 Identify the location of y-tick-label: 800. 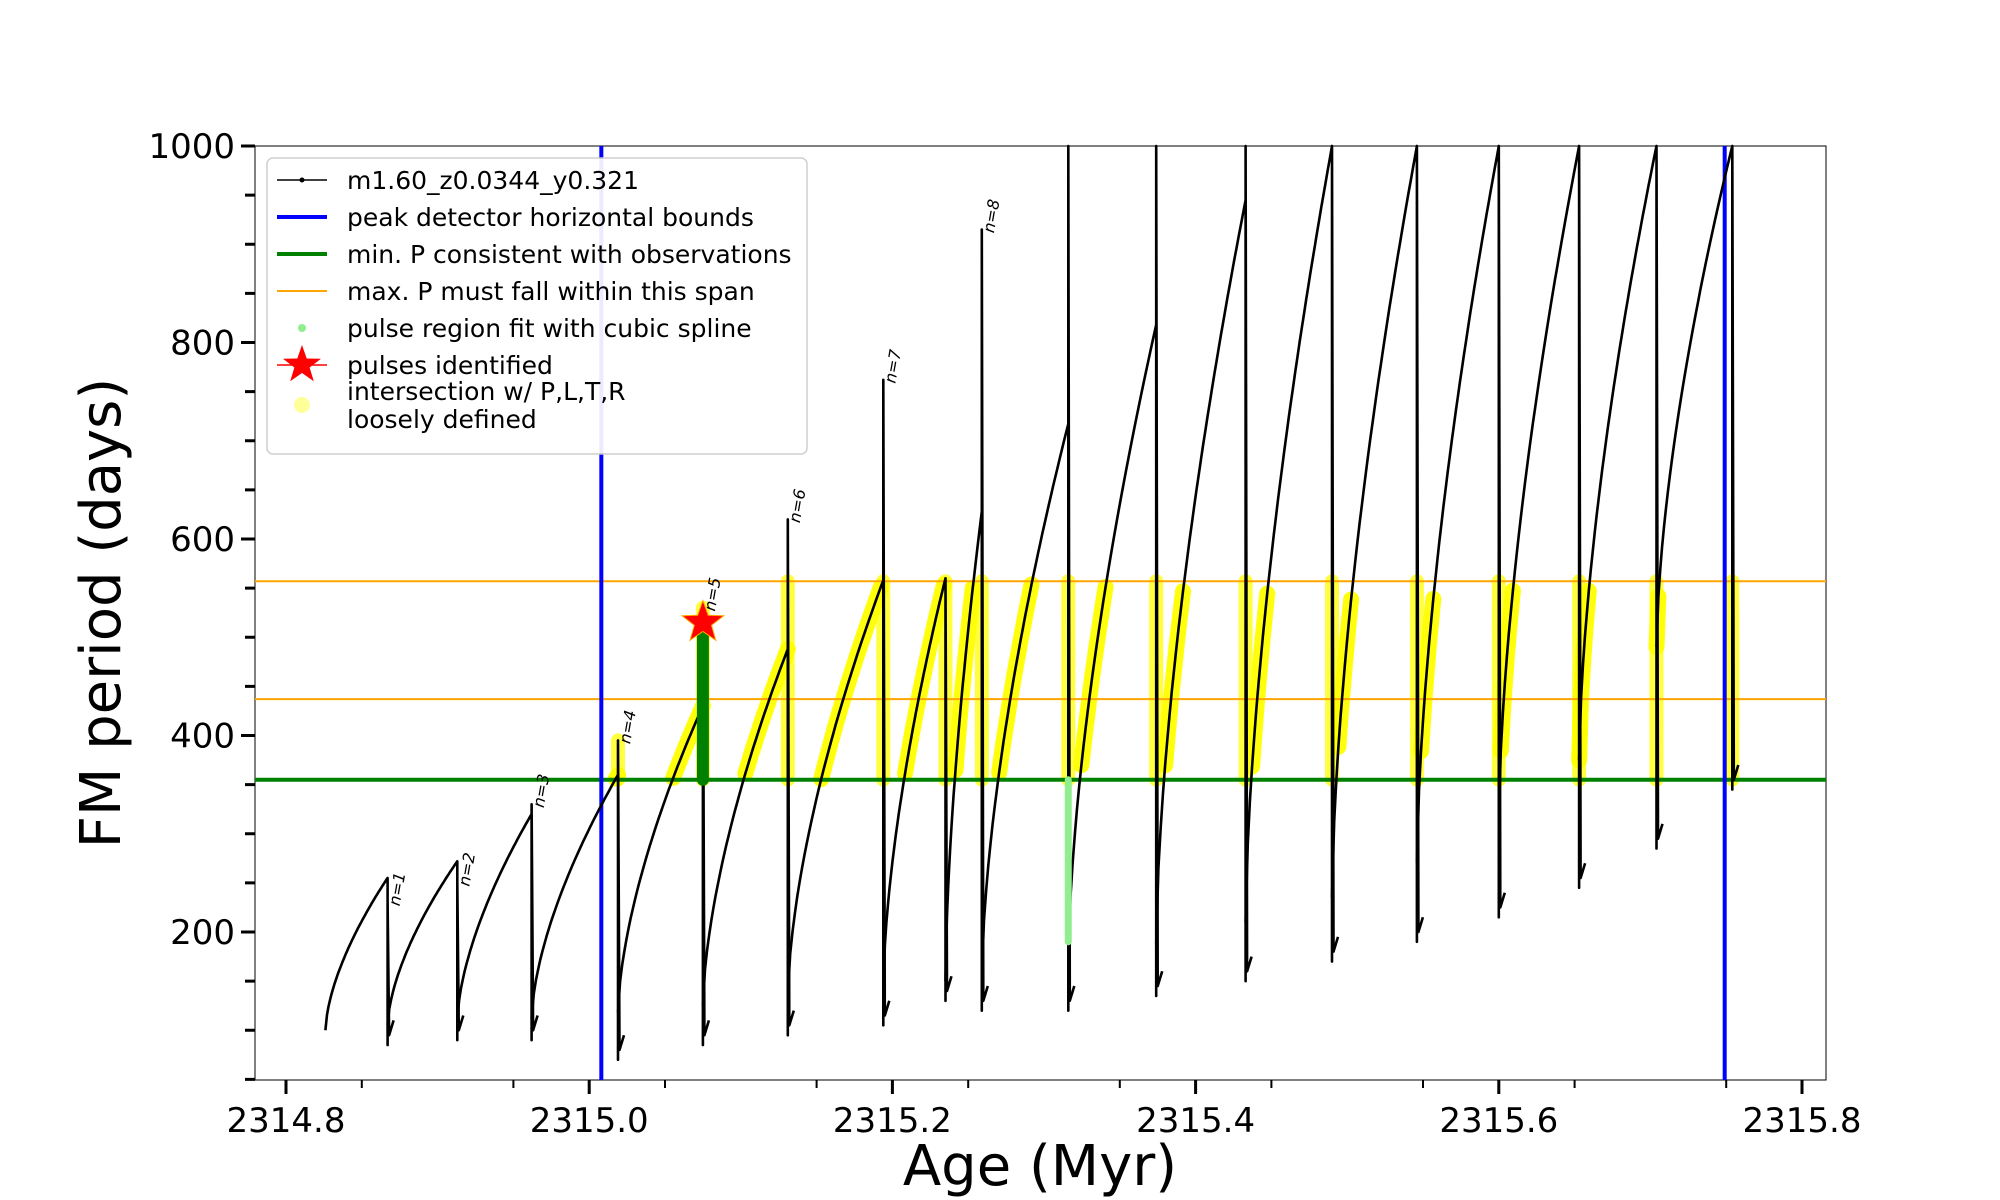
(202, 344).